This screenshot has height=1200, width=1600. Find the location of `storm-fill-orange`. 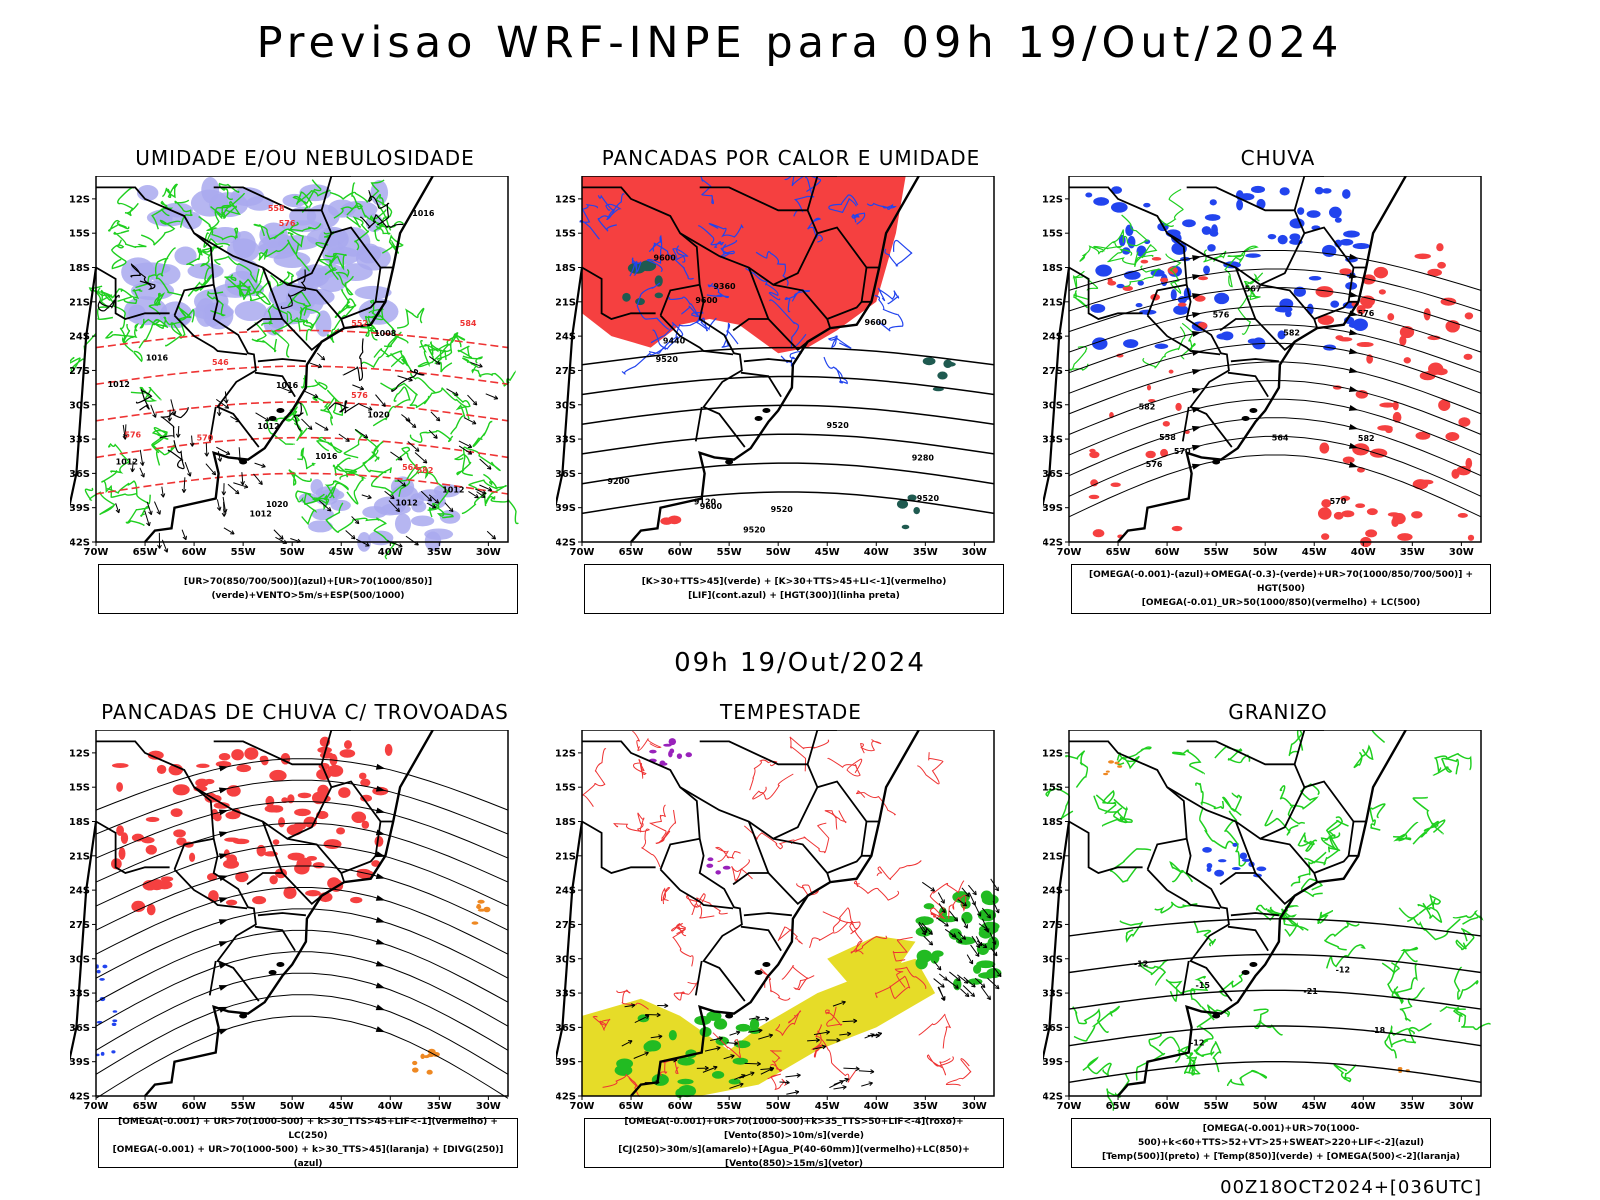

storm-fill-orange is located at coordinates (481, 901).